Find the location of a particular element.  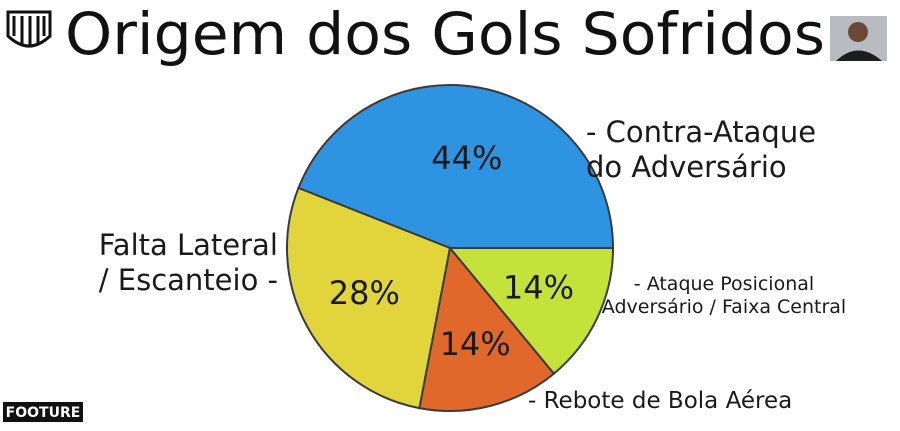

brand-text: FOOTURE is located at coordinates (43, 413).